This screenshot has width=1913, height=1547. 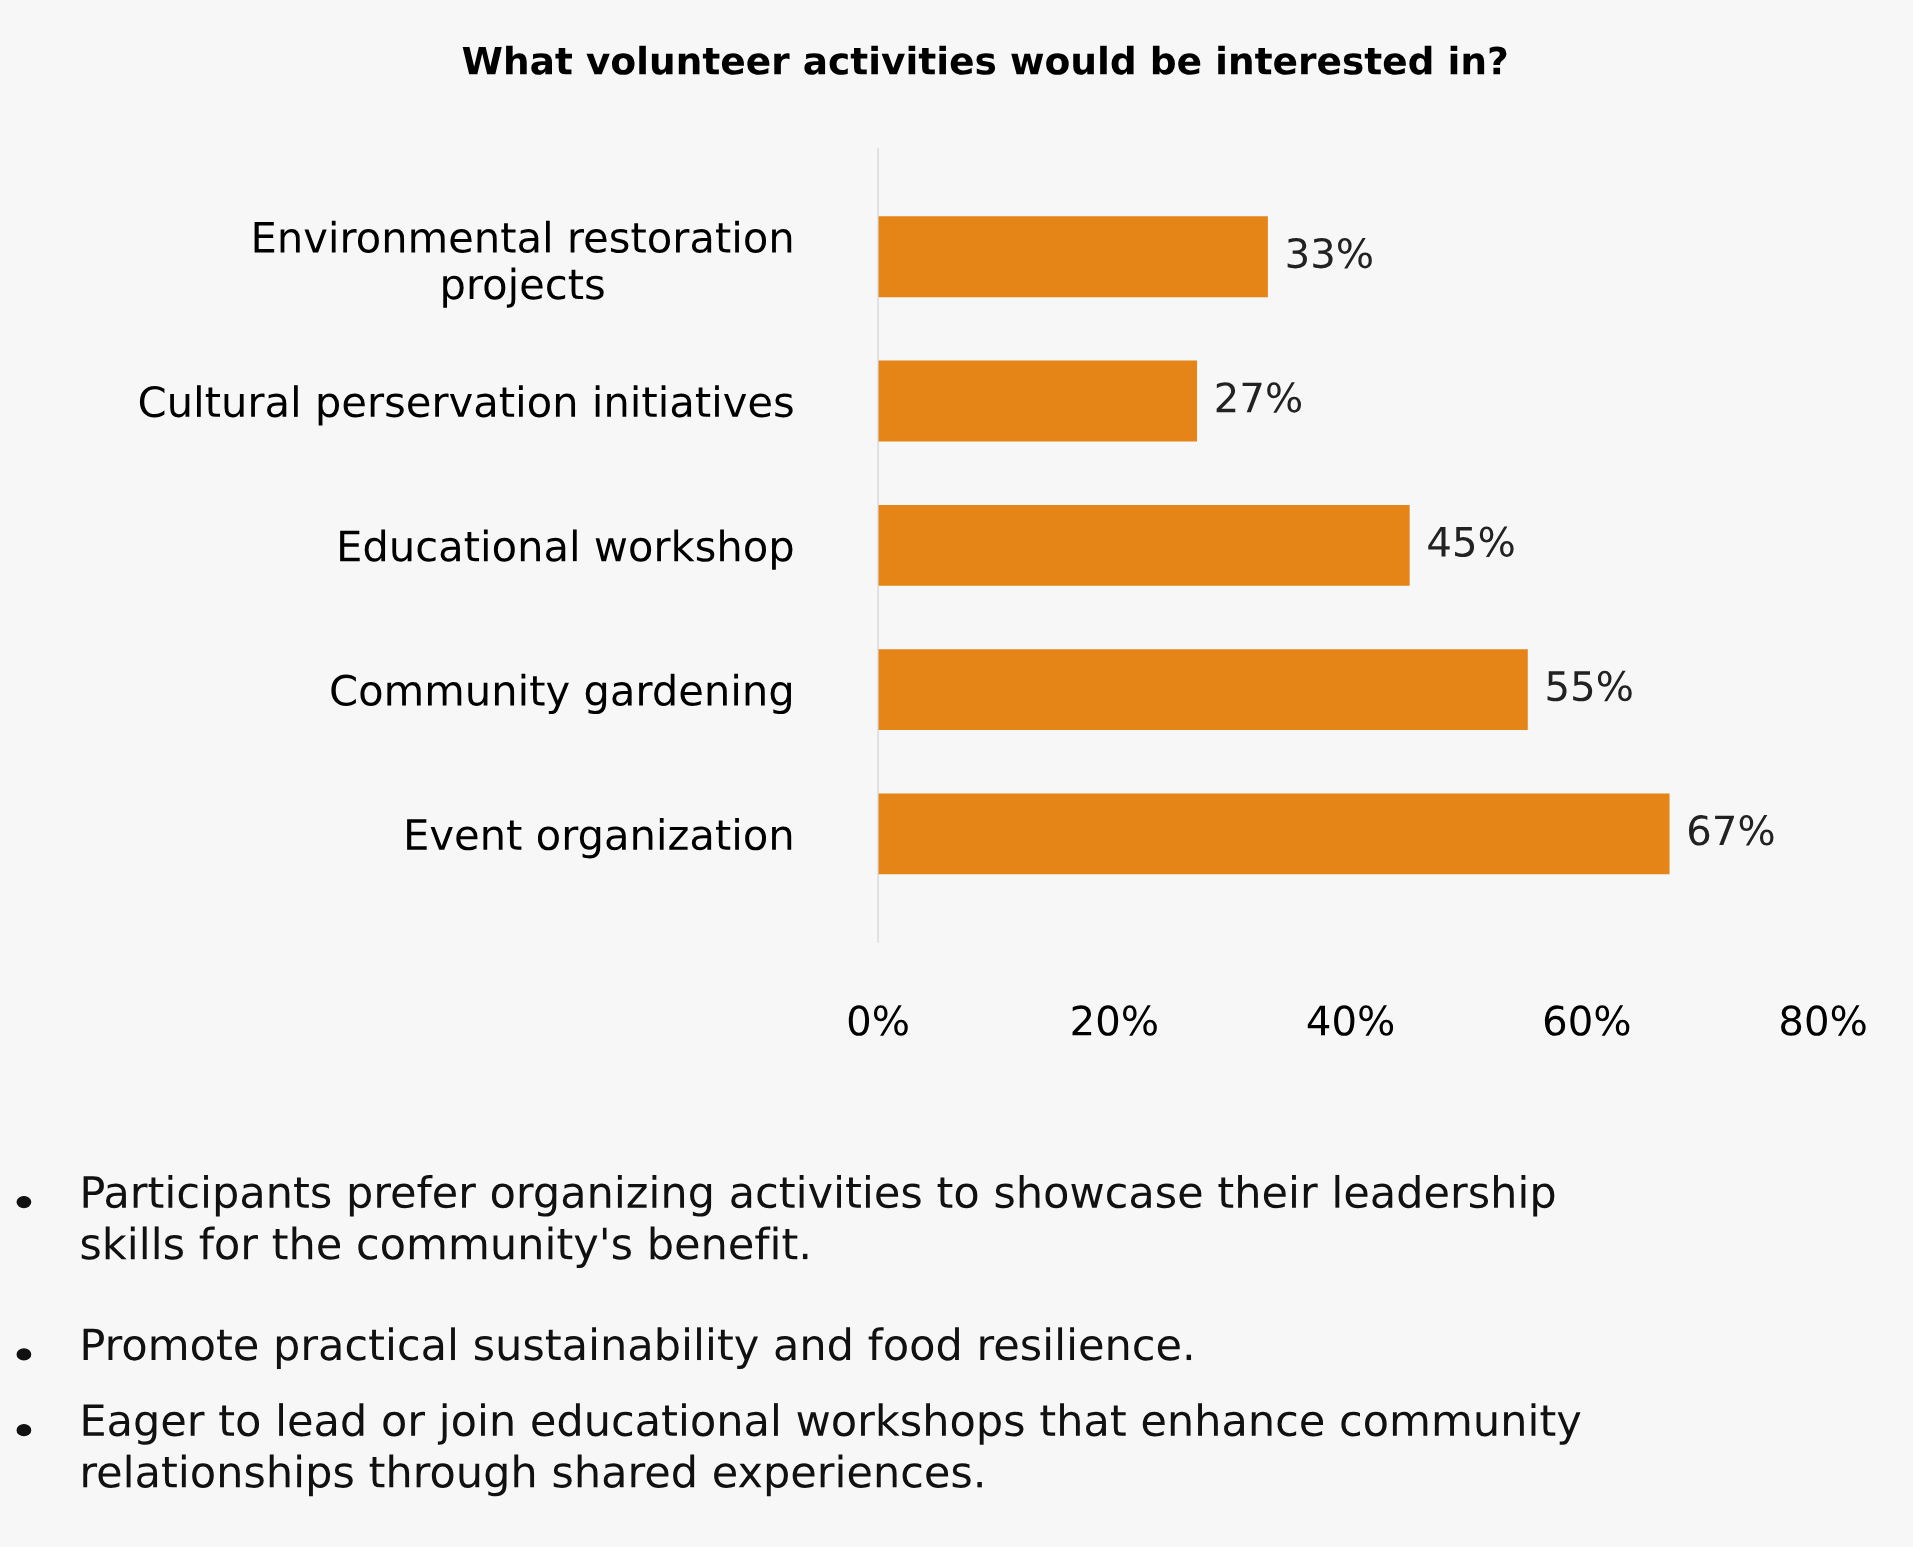 What do you see at coordinates (1823, 1020) in the screenshot?
I see `x-tick-label: 80%` at bounding box center [1823, 1020].